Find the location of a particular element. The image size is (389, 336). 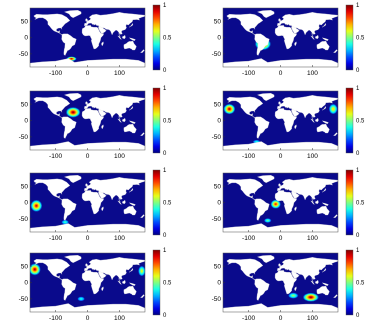

map-panel-7: -100 0 100 50 0 -50 1 0.5 0 is located at coordinates (95, 285).